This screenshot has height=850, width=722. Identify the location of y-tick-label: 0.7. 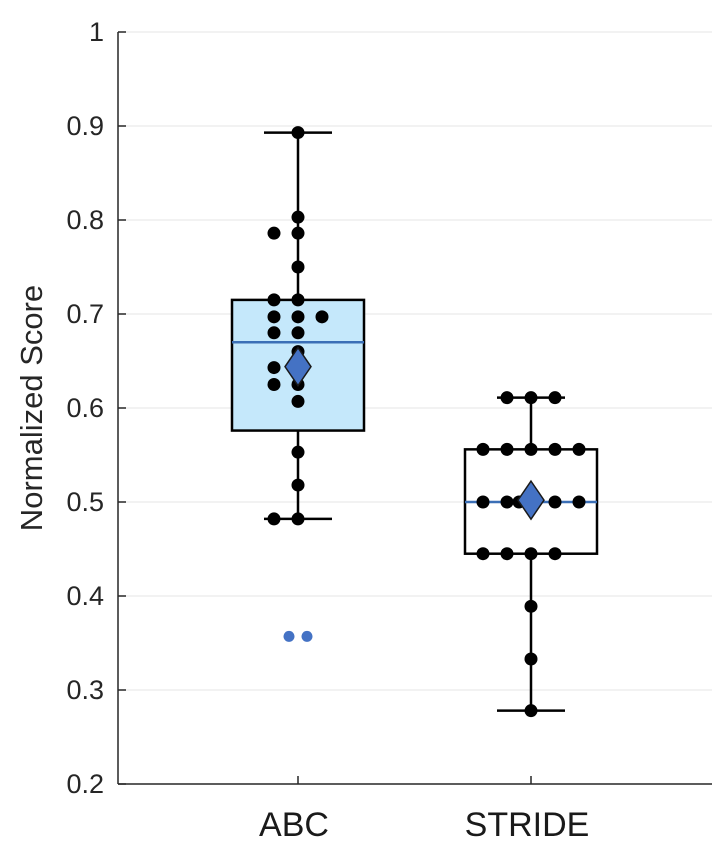
(85, 314).